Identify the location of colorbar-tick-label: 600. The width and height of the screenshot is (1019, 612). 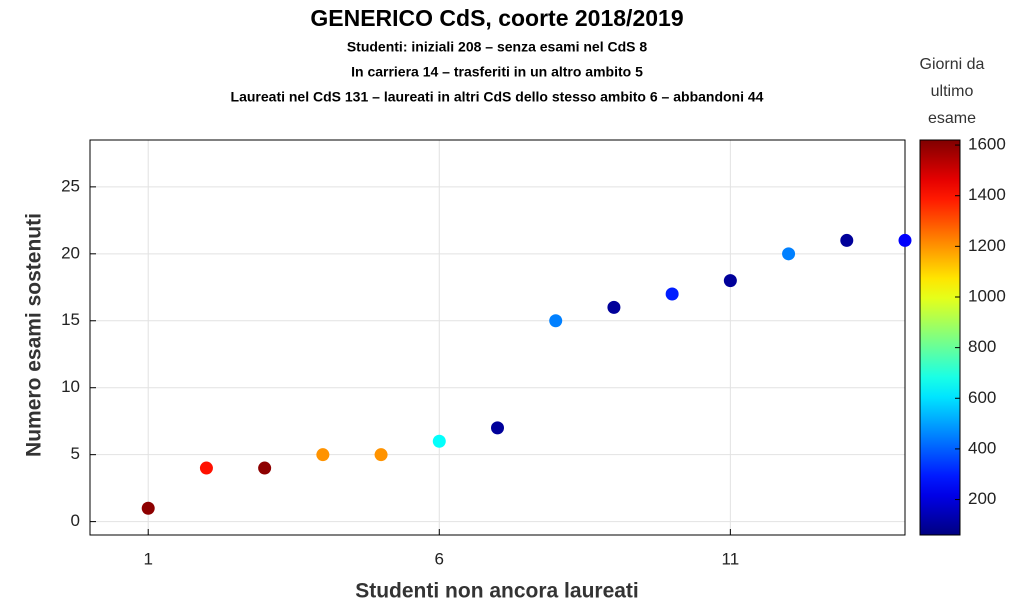
(982, 397).